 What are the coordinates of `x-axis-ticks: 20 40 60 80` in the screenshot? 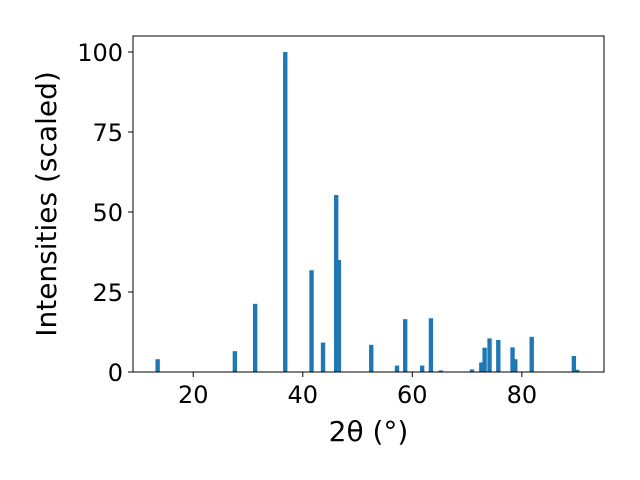 It's located at (357, 390).